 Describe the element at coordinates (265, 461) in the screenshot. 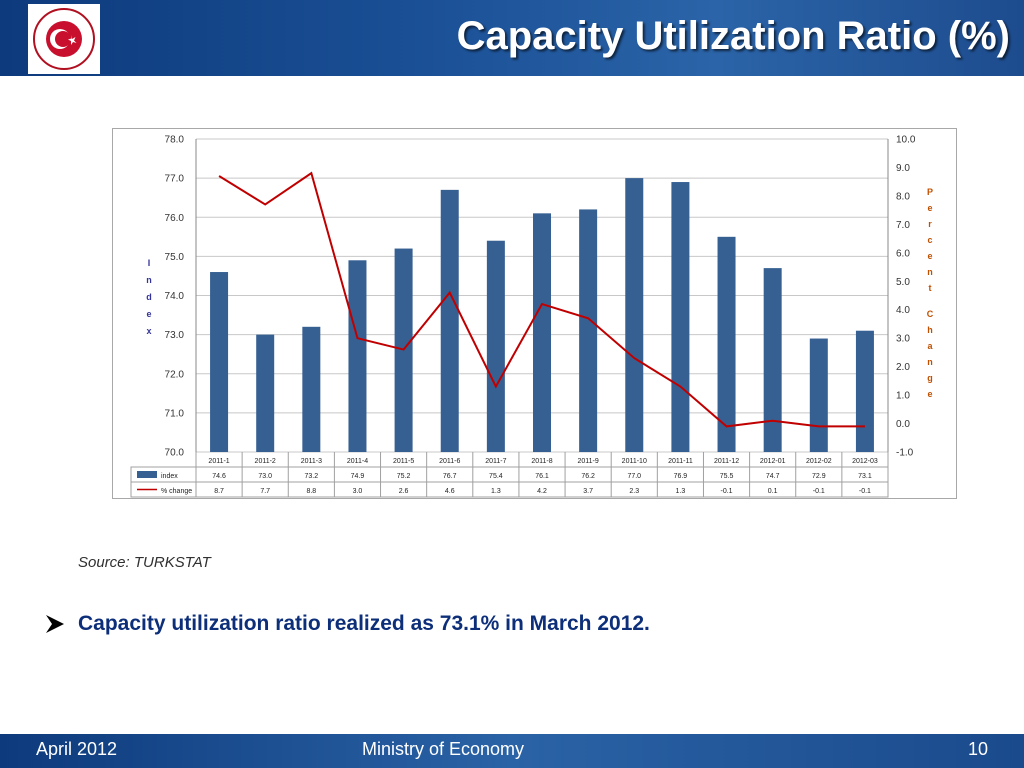

I see `x-tick-label: 2011-2` at that location.